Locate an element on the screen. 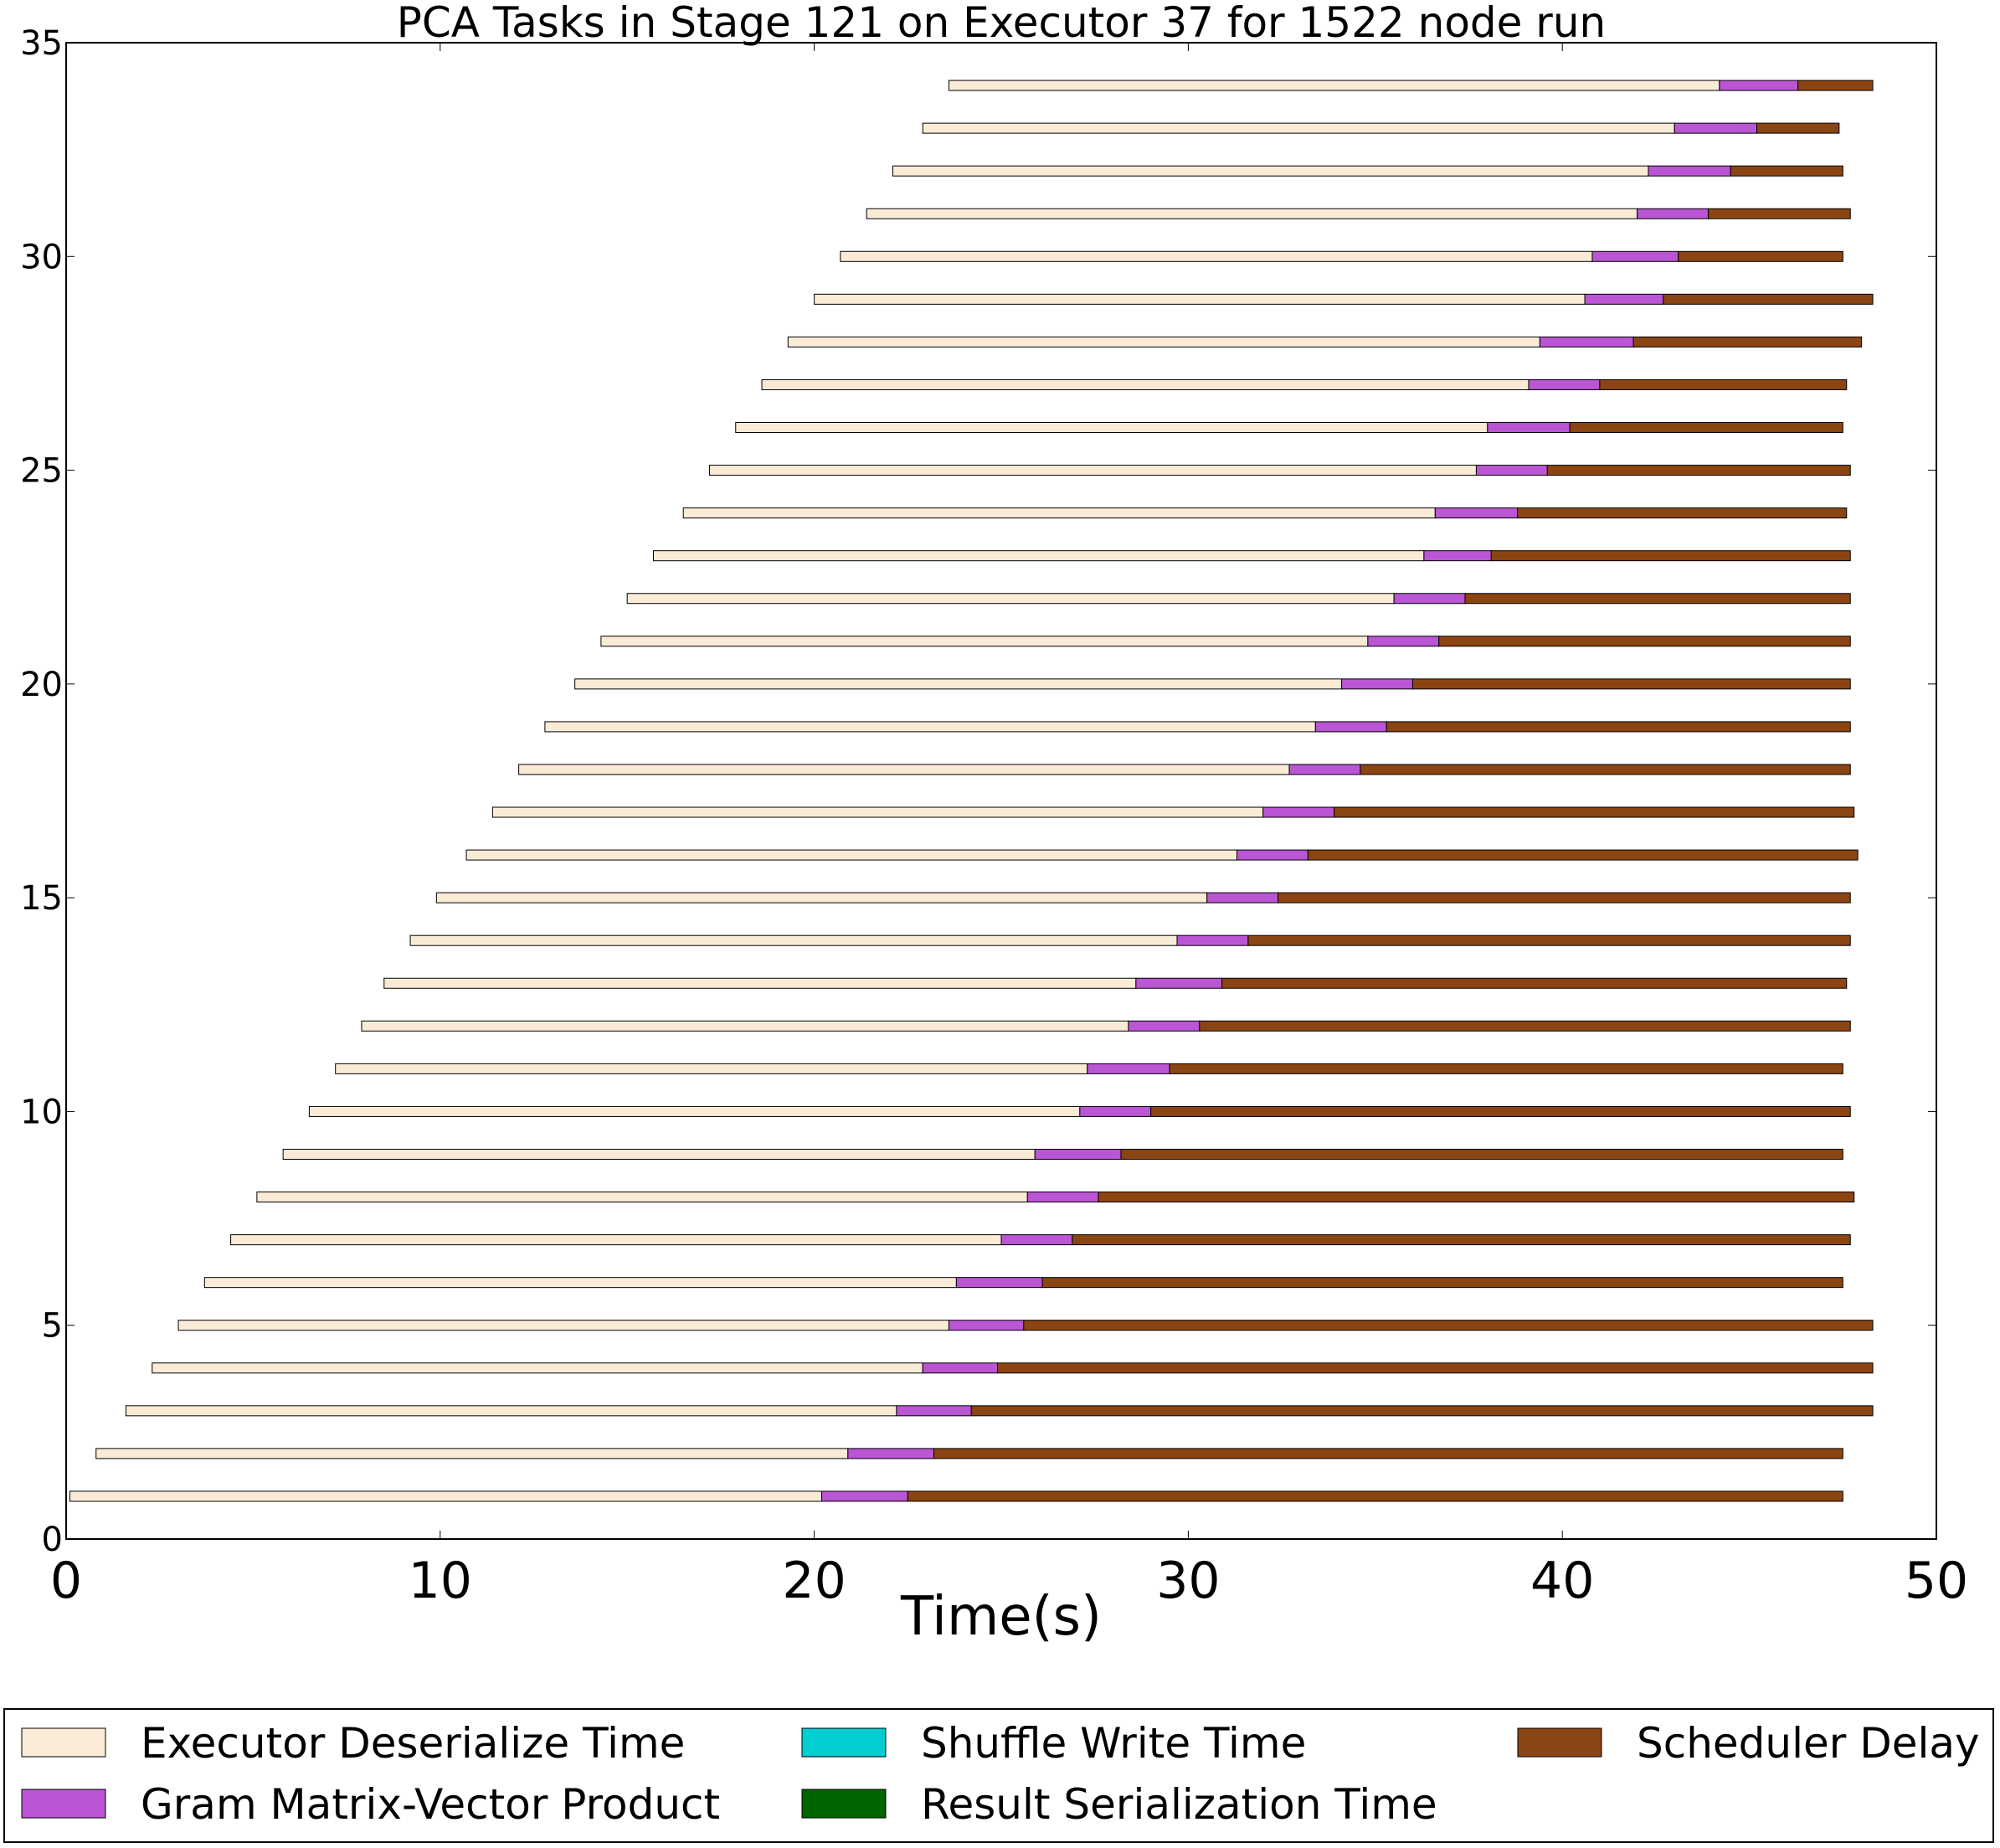 Image resolution: width=2000 pixels, height=1848 pixels. task-21-gram-bar is located at coordinates (1403, 642).